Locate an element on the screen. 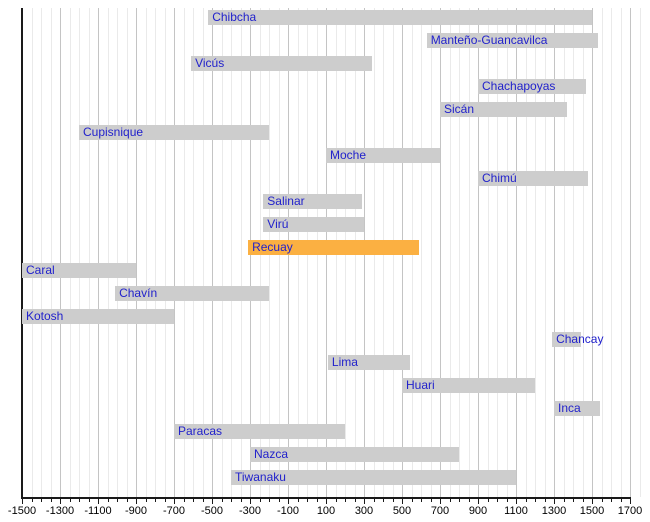  bar-label-manten-o-guancavilca: Manteño-Guancavilca is located at coordinates (489, 40).